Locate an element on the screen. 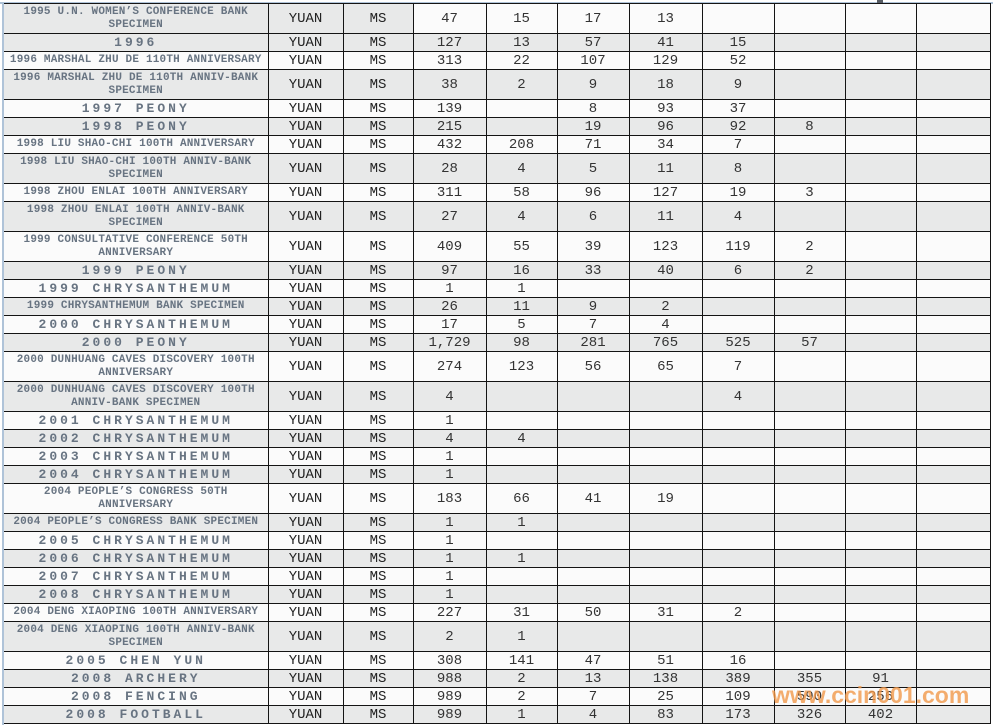 This screenshot has width=993, height=725. left-frame-line is located at coordinates (3, 363).